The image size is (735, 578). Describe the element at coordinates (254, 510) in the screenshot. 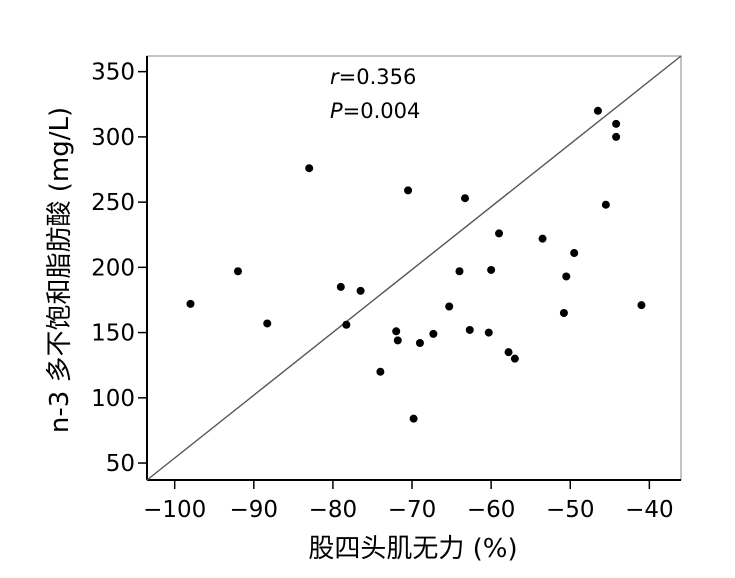

I see `x-tick-label: −90` at that location.